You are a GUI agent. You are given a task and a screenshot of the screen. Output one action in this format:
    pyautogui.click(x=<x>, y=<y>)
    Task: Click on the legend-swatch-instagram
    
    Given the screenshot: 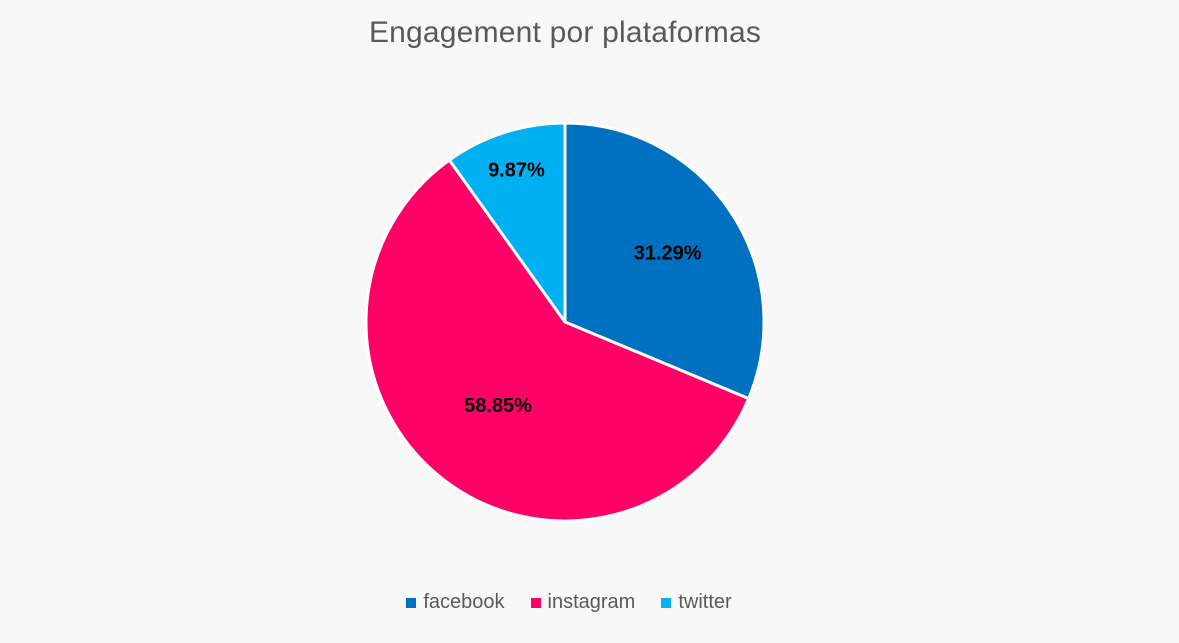 What is the action you would take?
    pyautogui.click(x=535, y=602)
    